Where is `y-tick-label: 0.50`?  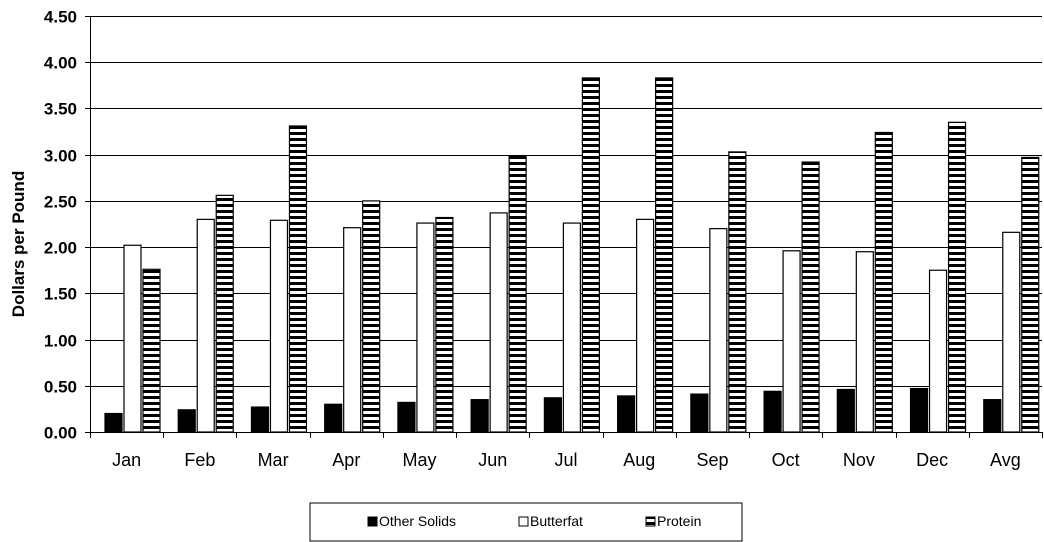 y-tick-label: 0.50 is located at coordinates (60, 387).